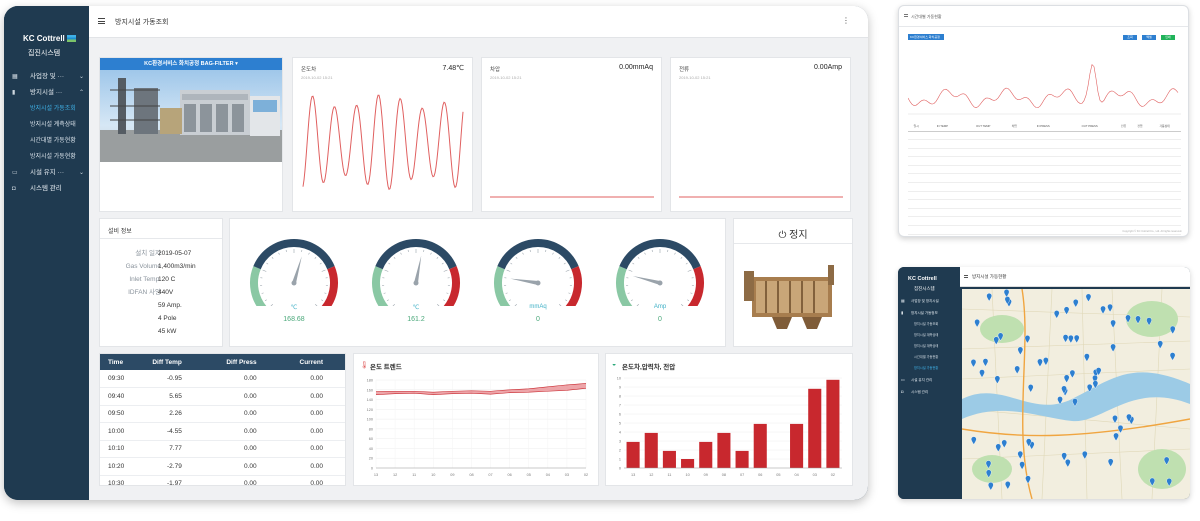 The width and height of the screenshot is (1200, 521). What do you see at coordinates (191, 64) in the screenshot?
I see `facility-select: KC환경서비스 화치공정 BAG-FILTER ▾` at bounding box center [191, 64].